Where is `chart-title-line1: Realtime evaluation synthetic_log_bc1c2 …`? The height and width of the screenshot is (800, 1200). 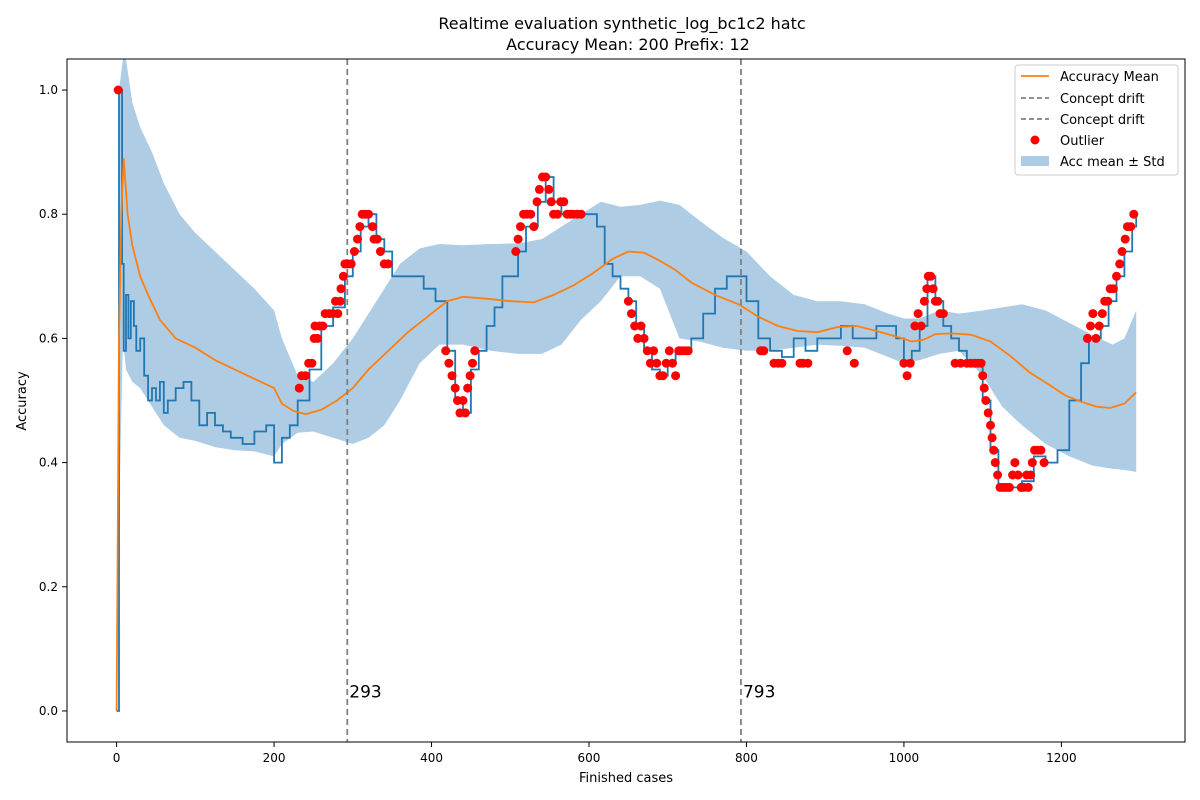
chart-title-line1: Realtime evaluation synthetic_log_bc1c2 … is located at coordinates (621, 24).